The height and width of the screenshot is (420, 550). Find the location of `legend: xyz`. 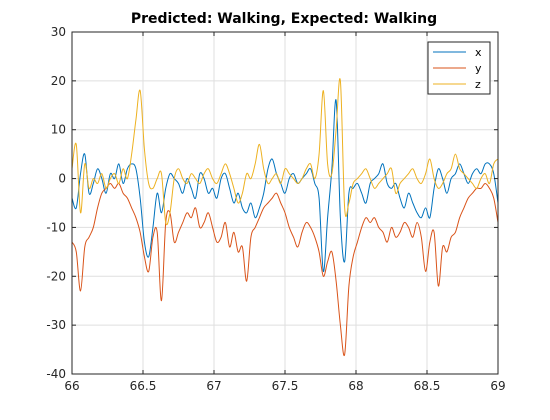

legend: xyz is located at coordinates (459, 68).